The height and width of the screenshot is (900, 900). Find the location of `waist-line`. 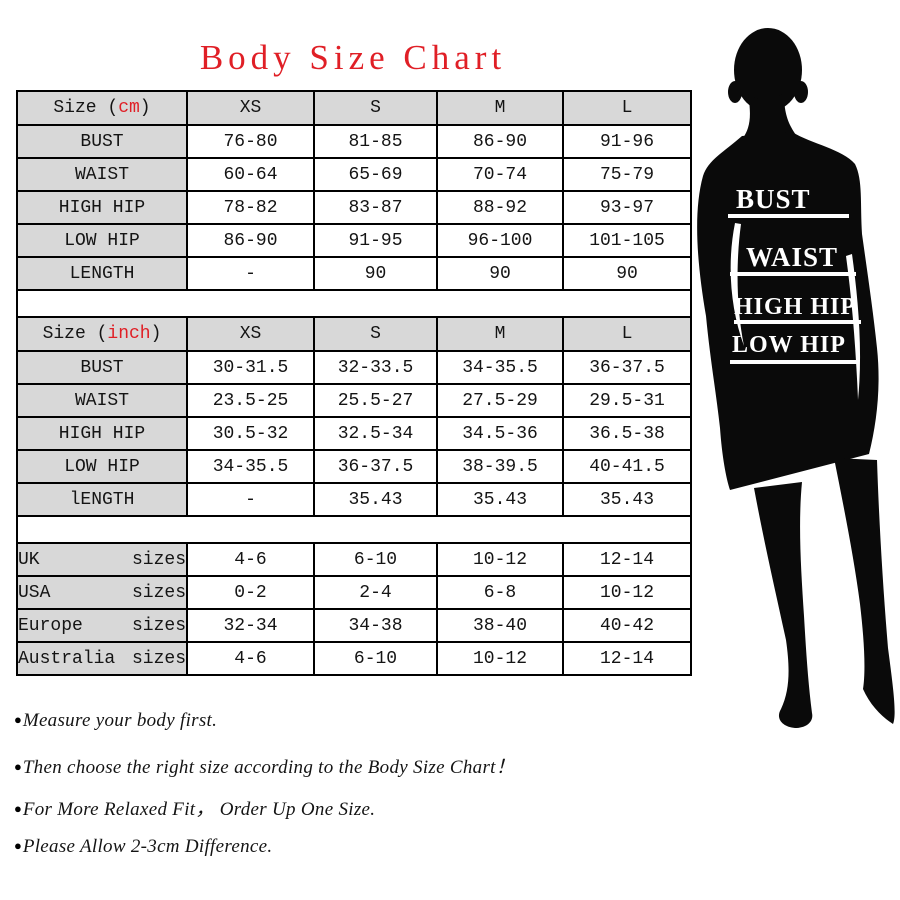

waist-line is located at coordinates (793, 274).